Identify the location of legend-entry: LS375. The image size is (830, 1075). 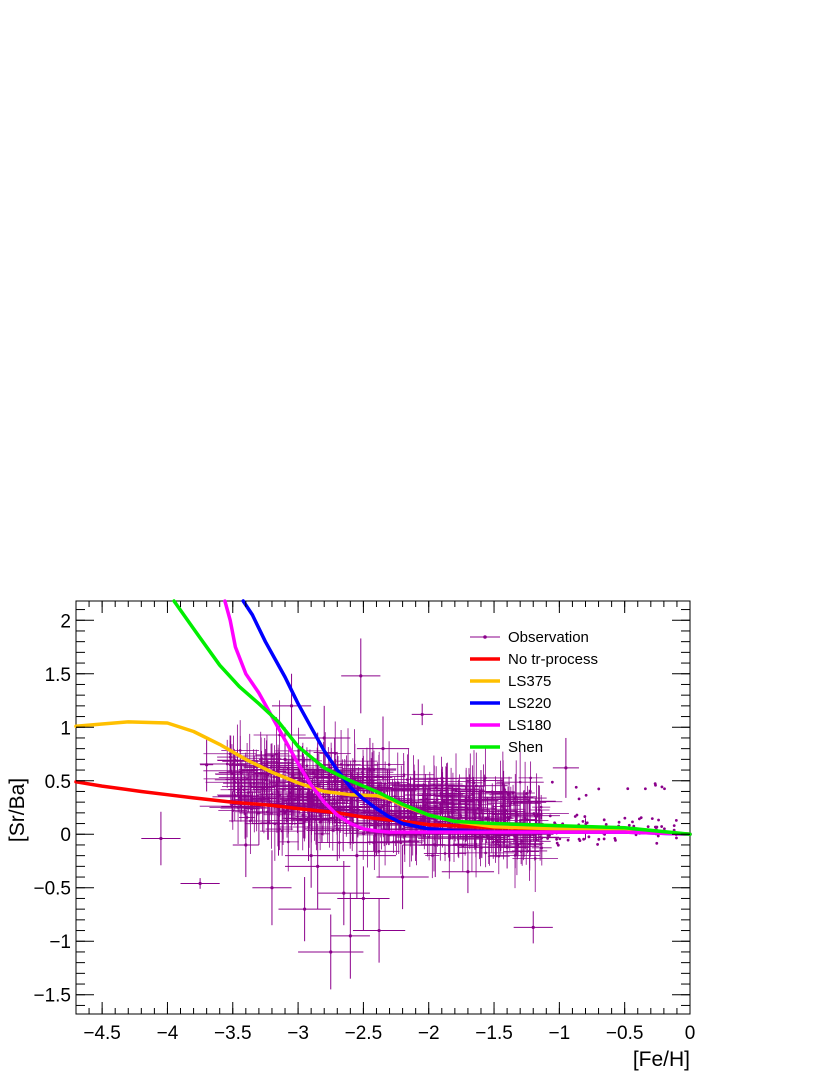
(510, 681).